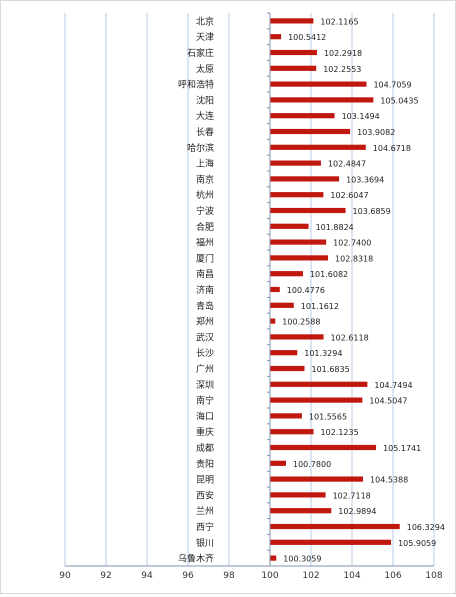  I want to click on category-label: 合肥, so click(205, 227).